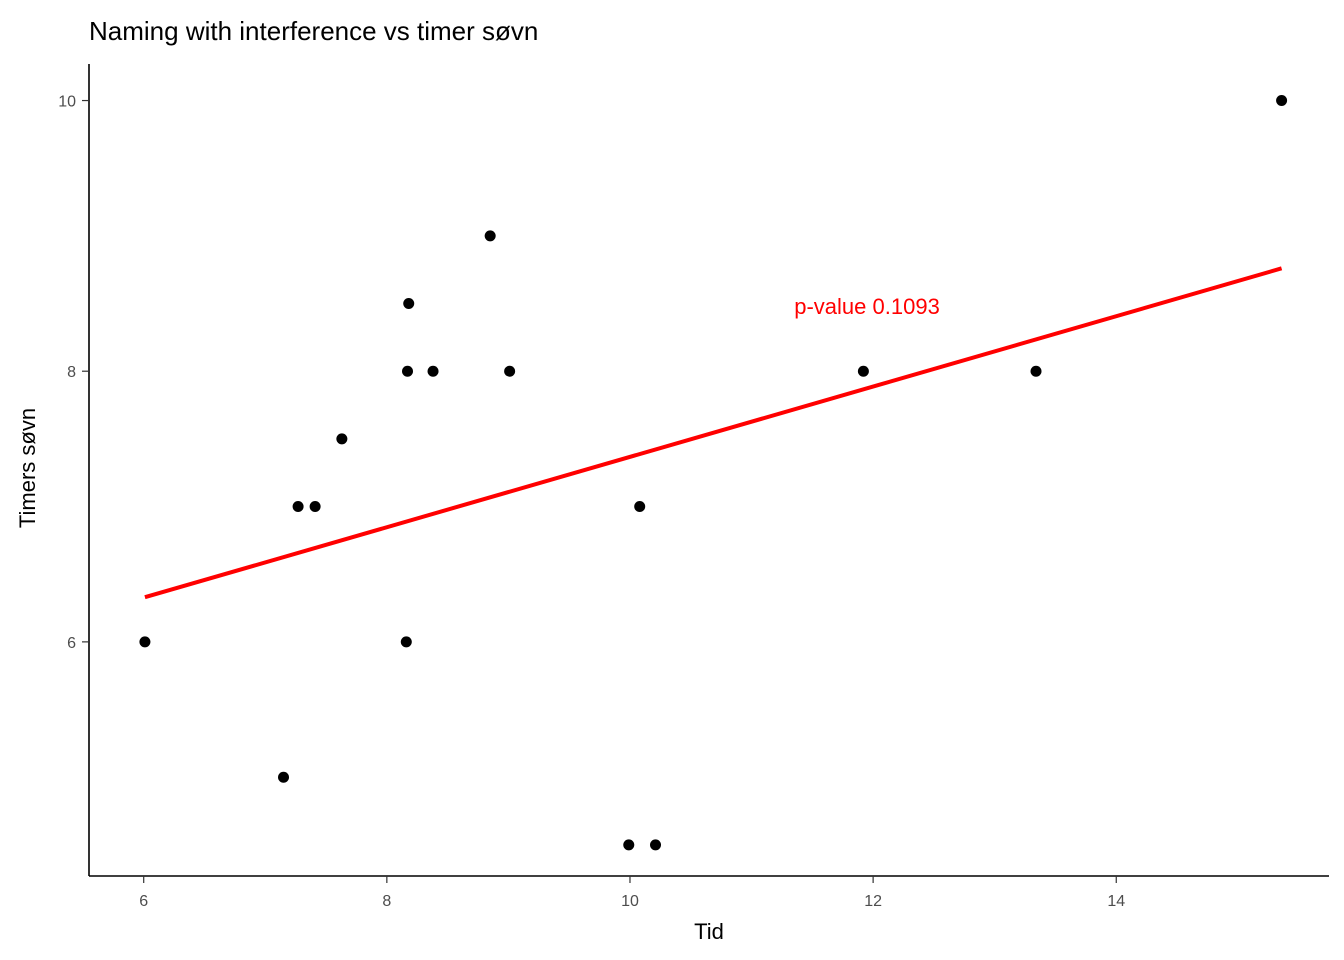 The height and width of the screenshot is (960, 1344). Describe the element at coordinates (313, 31) in the screenshot. I see `chart-title: Naming with interference vs timer søvn` at that location.